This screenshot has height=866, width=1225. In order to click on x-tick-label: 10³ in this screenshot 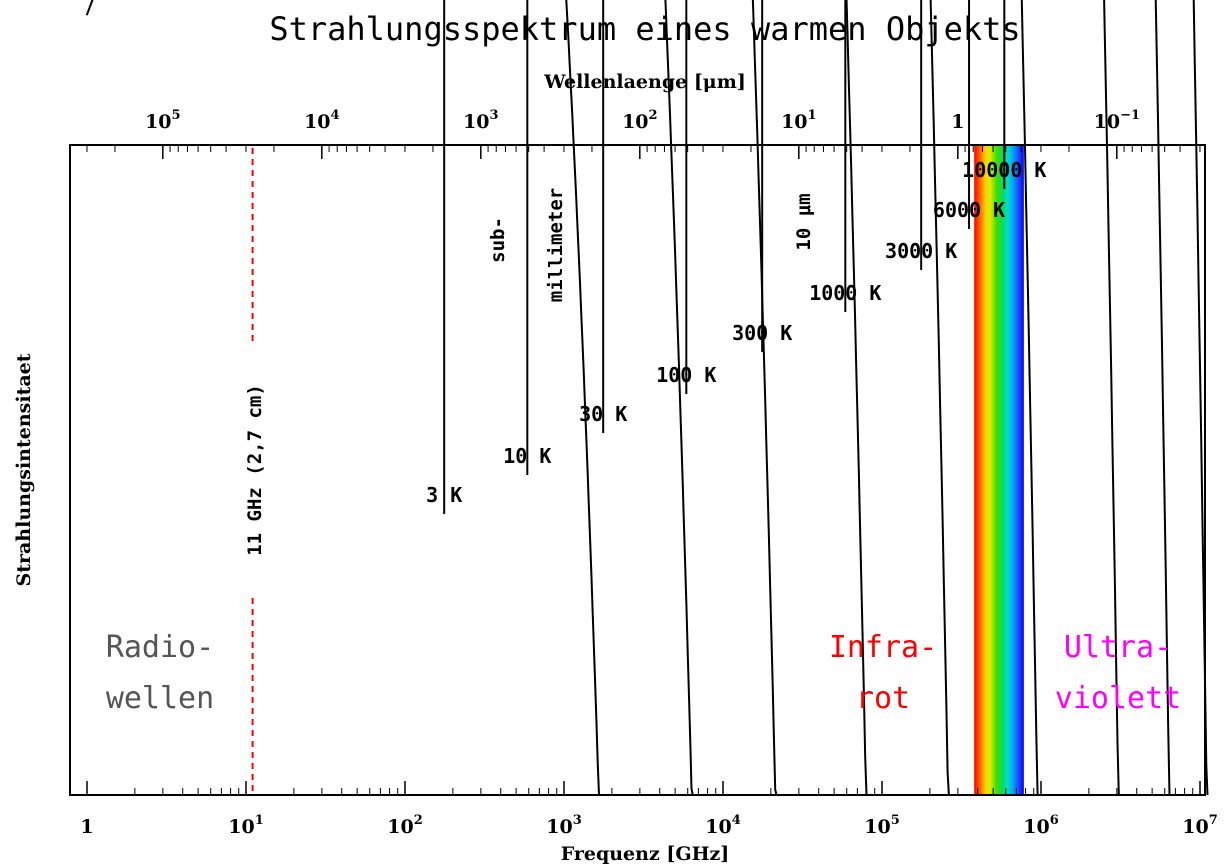, I will do `click(564, 825)`.